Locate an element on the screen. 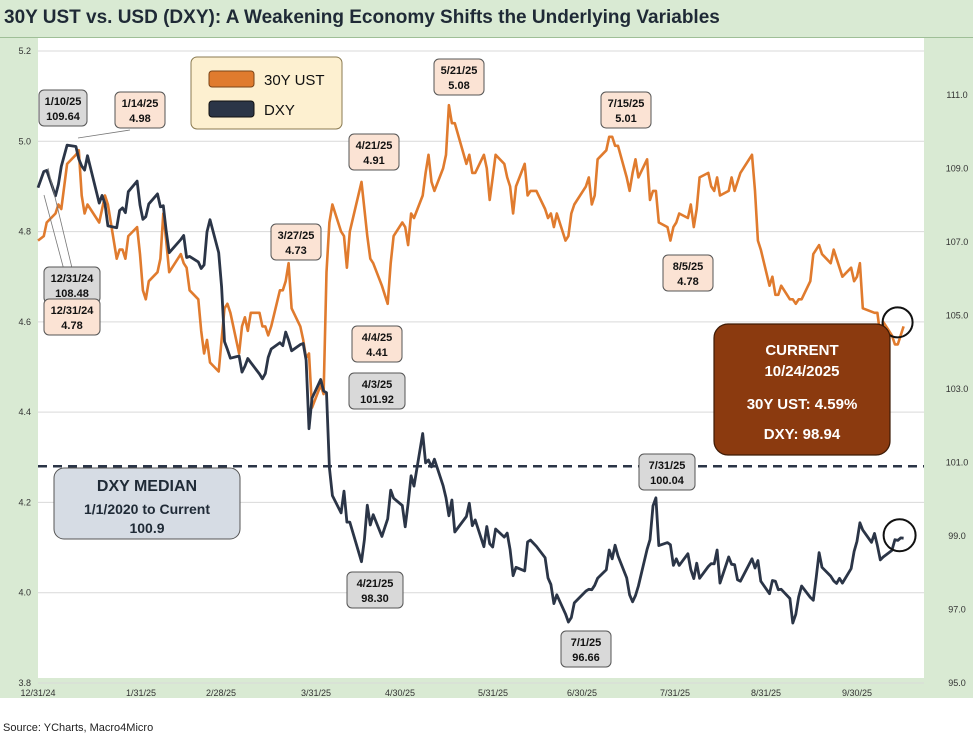 This screenshot has height=739, width=973. callout-dxy: 7/31/25 100.04 is located at coordinates (667, 472).